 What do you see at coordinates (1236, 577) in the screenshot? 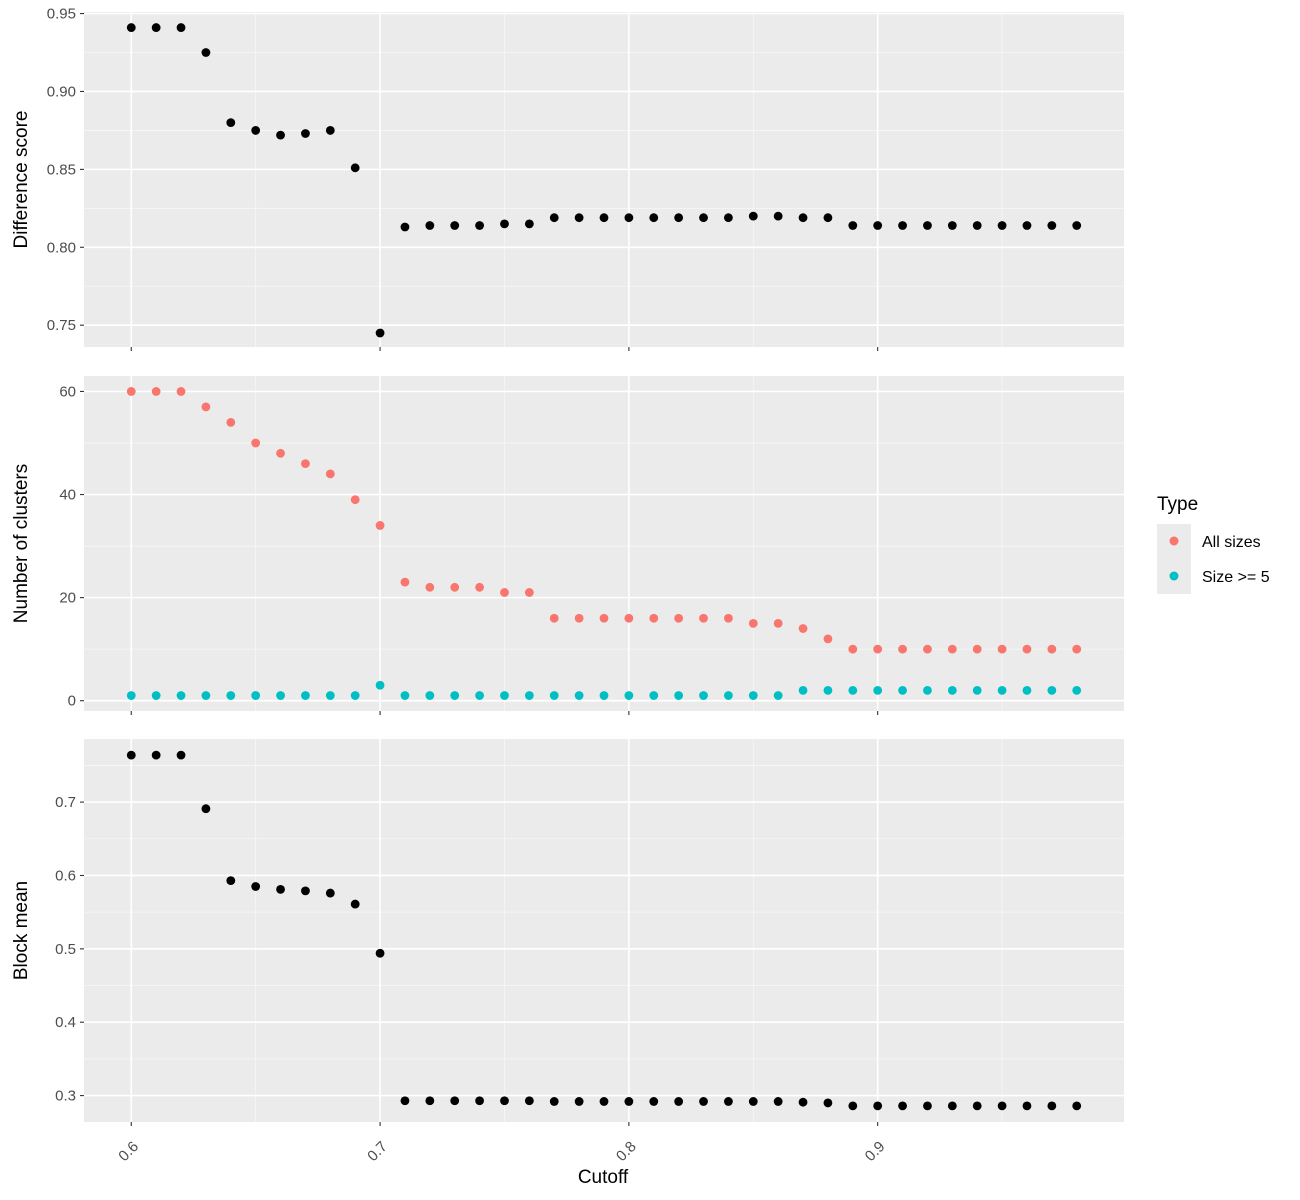
I see `legend-label-size-ge-5: Size >= 5` at bounding box center [1236, 577].